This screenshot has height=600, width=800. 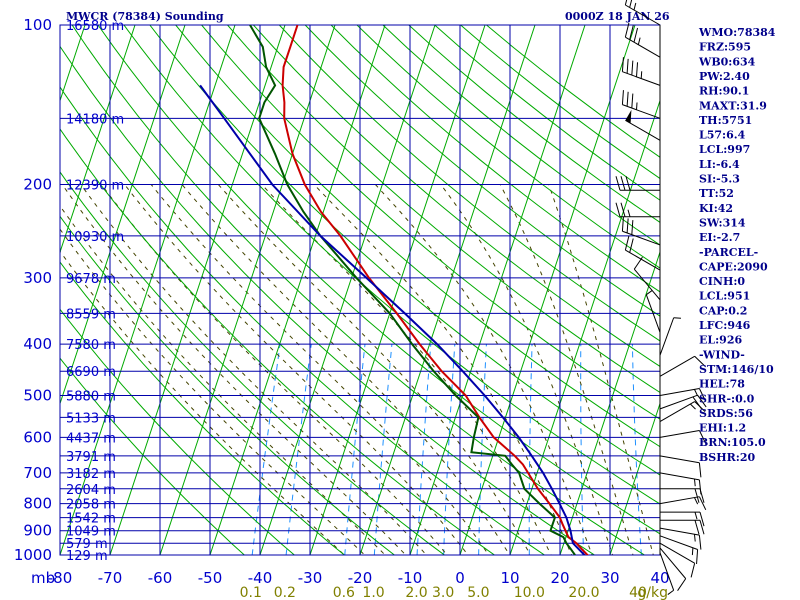 I want to click on height-label: 4437 m, so click(x=91, y=438).